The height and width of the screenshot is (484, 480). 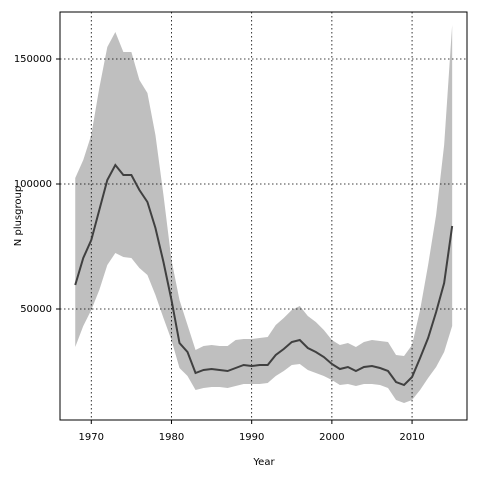 What do you see at coordinates (411, 437) in the screenshot?
I see `x-tick-label: 2010` at bounding box center [411, 437].